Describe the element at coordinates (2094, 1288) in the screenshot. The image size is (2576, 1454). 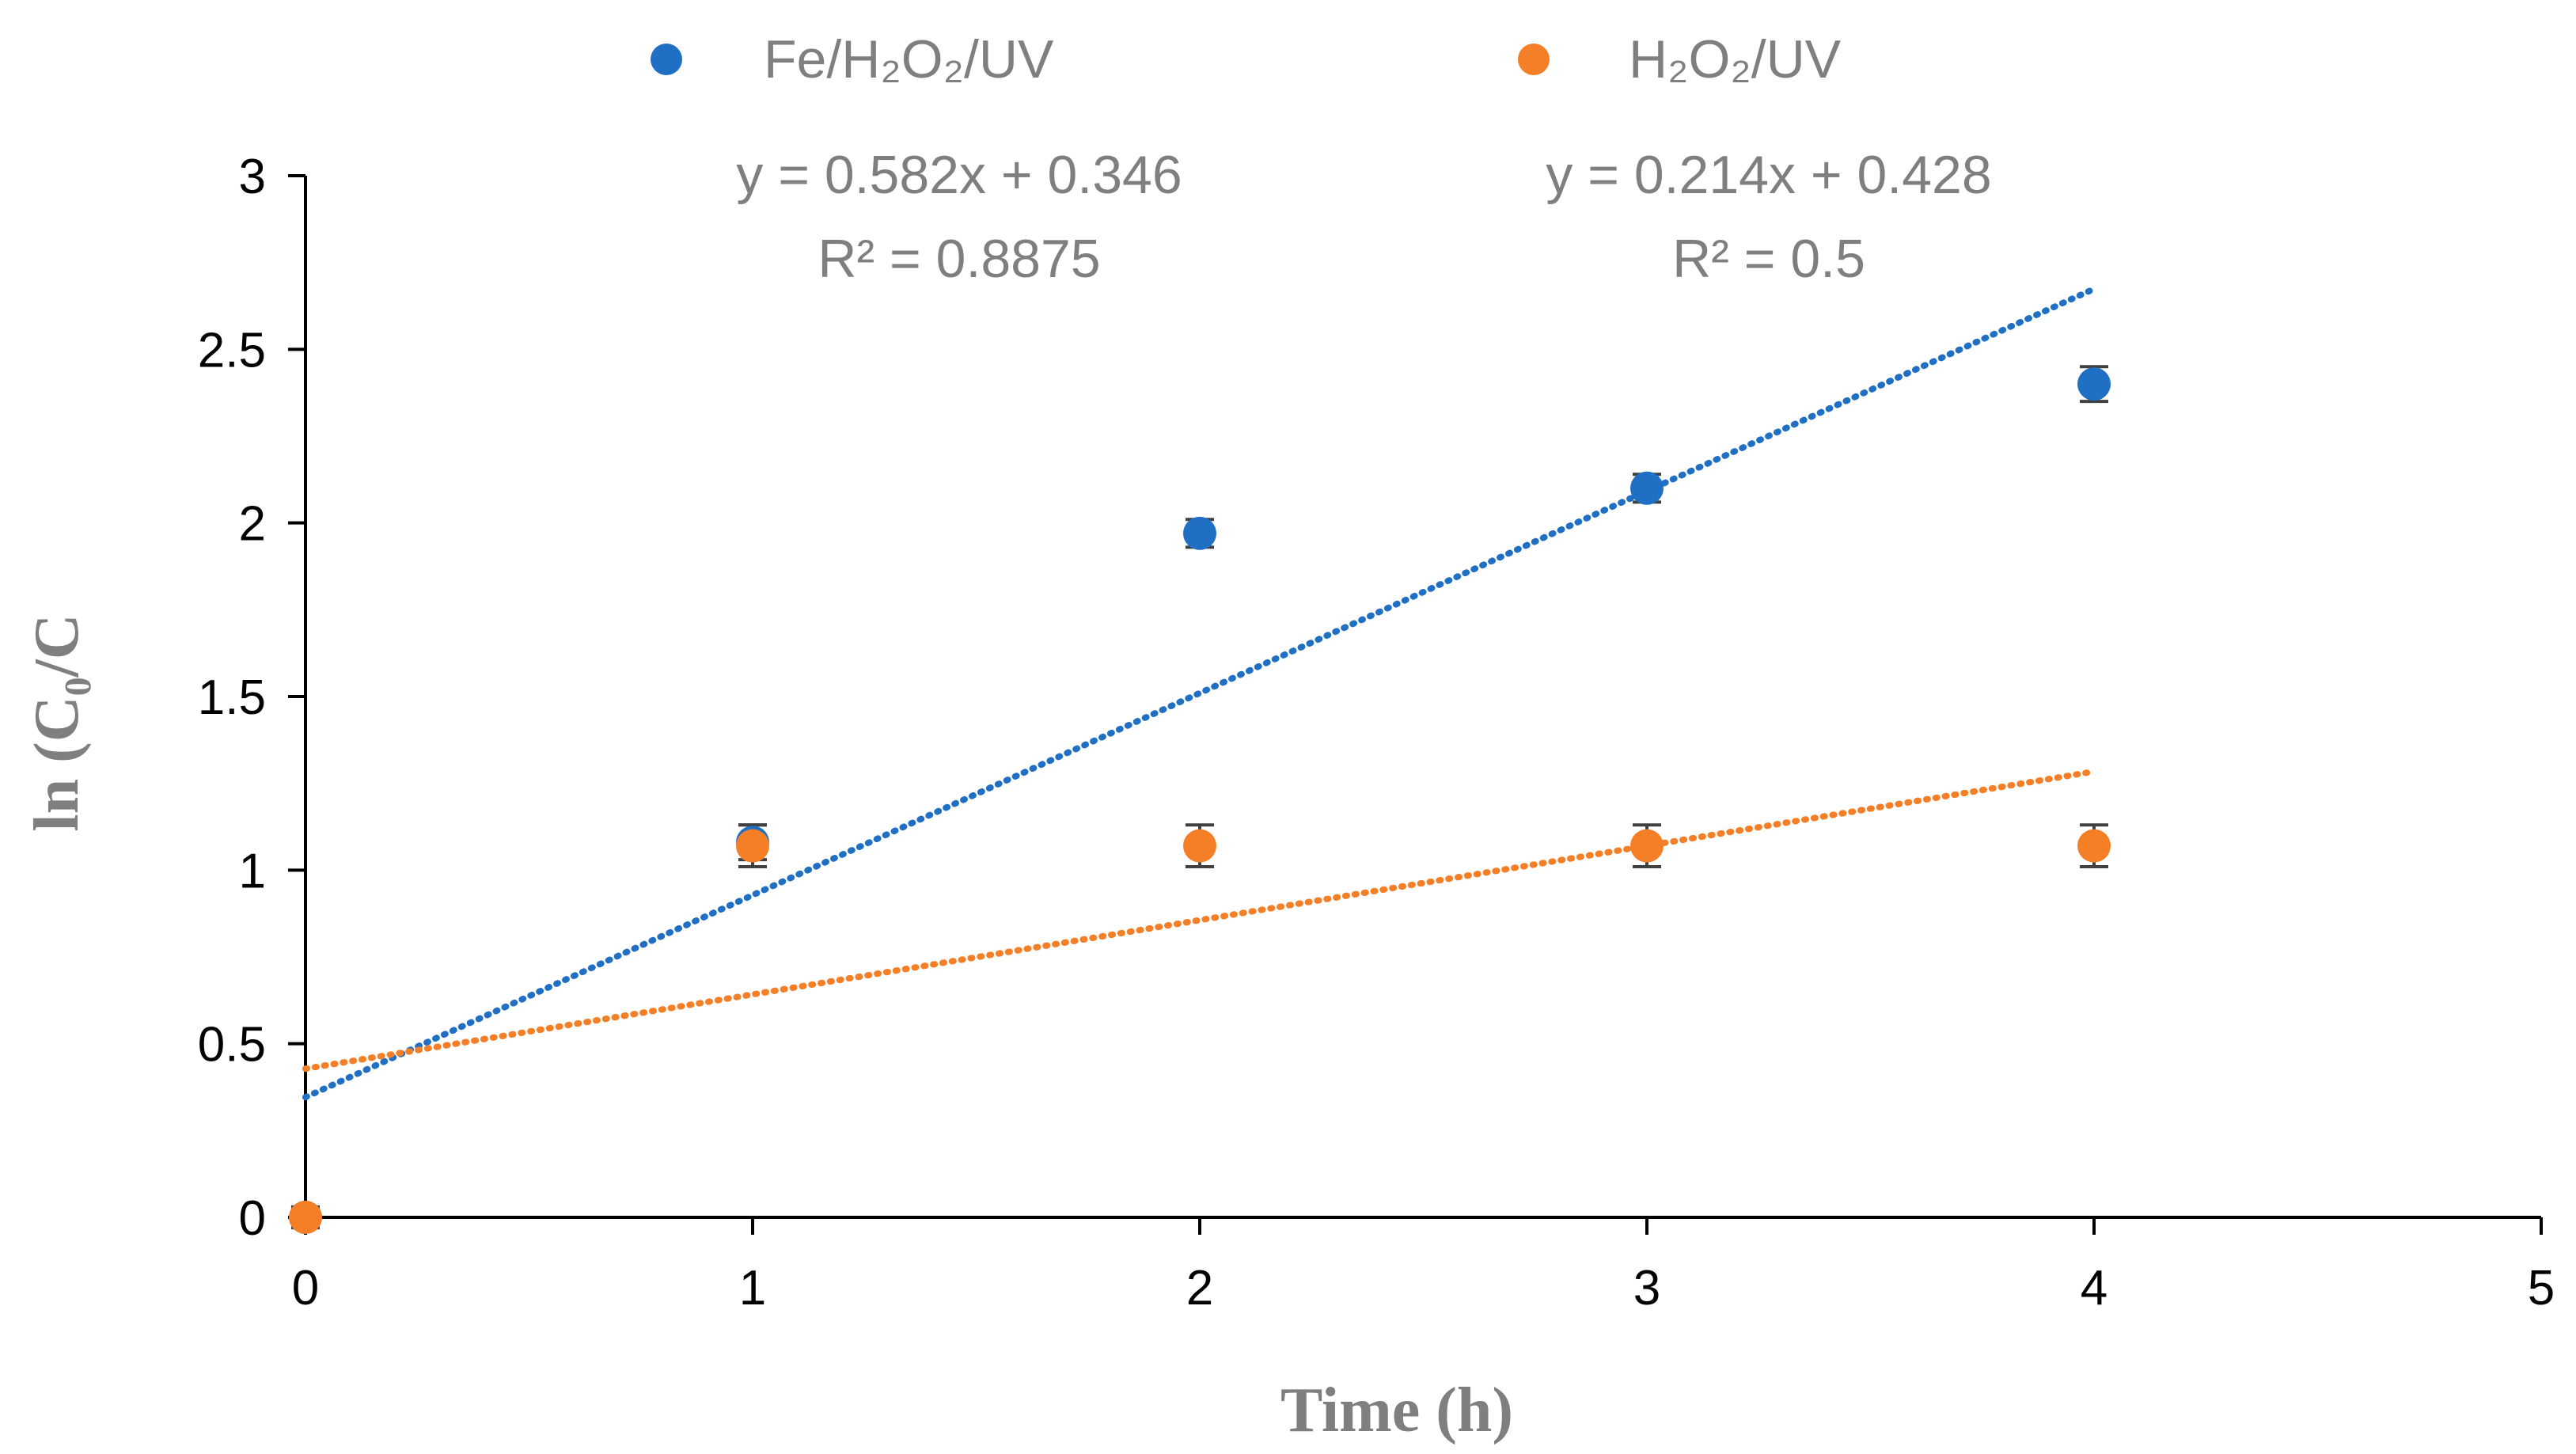
I see `x-tick-label-4: 4` at that location.